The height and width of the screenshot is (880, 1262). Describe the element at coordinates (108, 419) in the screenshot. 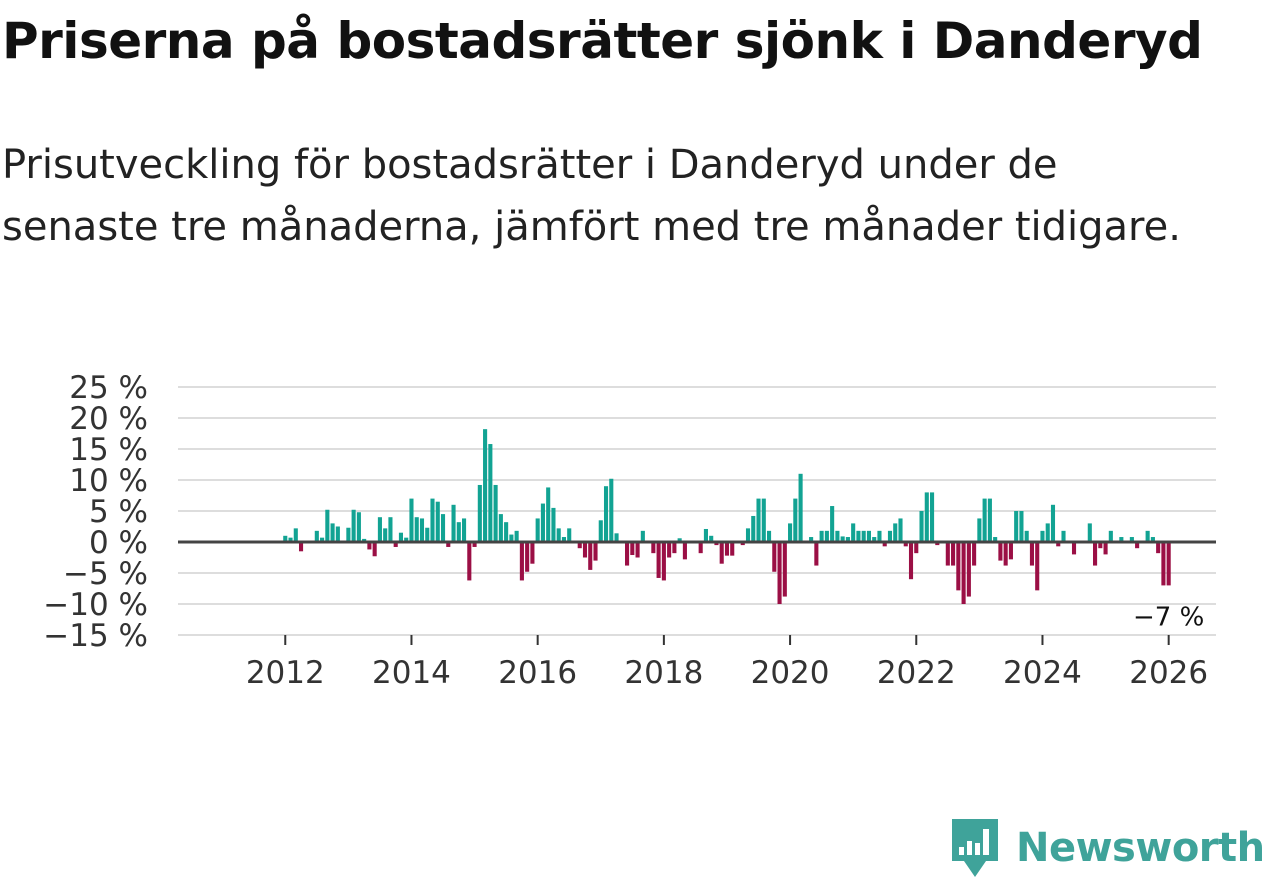

I see `y-tick-label: 20 %` at that location.